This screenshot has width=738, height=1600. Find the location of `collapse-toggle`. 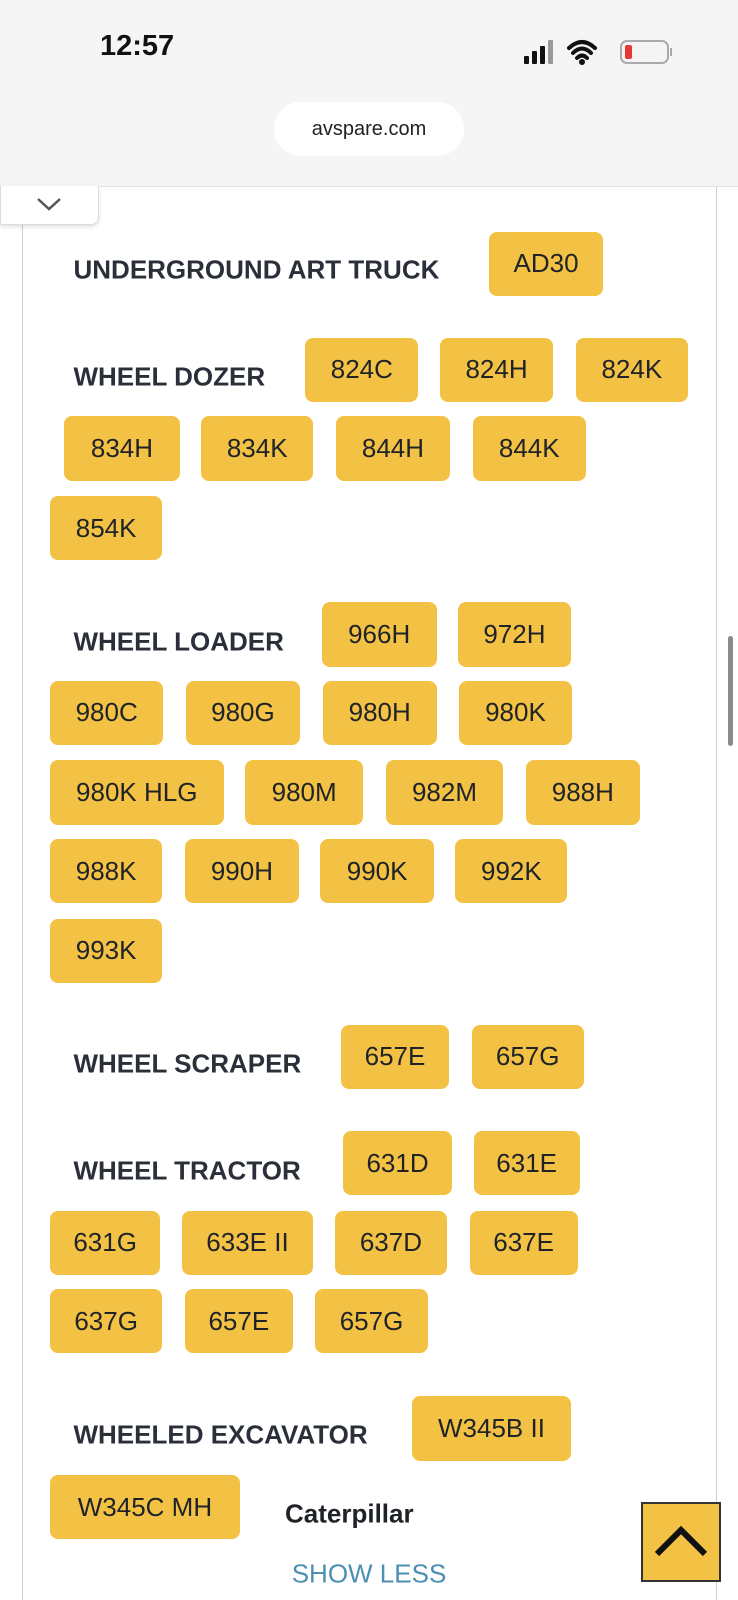

collapse-toggle is located at coordinates (49, 205).